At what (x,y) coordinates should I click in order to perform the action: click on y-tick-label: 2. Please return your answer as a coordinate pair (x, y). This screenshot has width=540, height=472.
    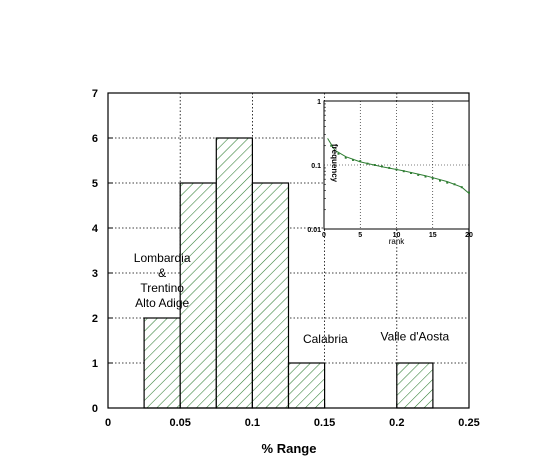
    Looking at the image, I should click on (95, 319).